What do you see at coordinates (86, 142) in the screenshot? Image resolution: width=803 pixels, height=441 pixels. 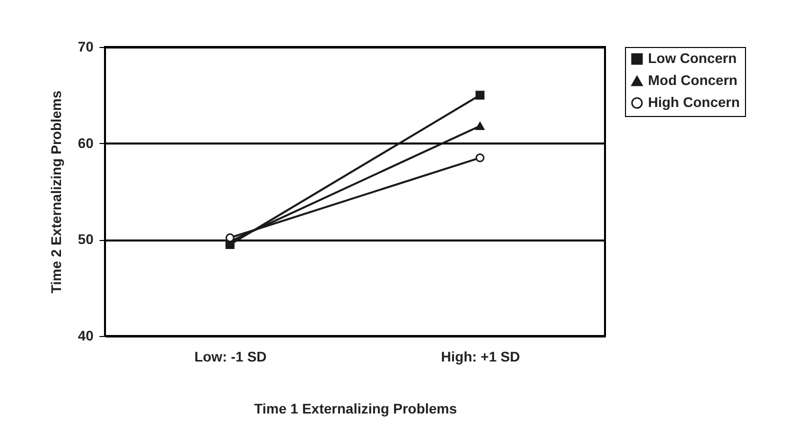 I see `y-tick-label: 60` at bounding box center [86, 142].